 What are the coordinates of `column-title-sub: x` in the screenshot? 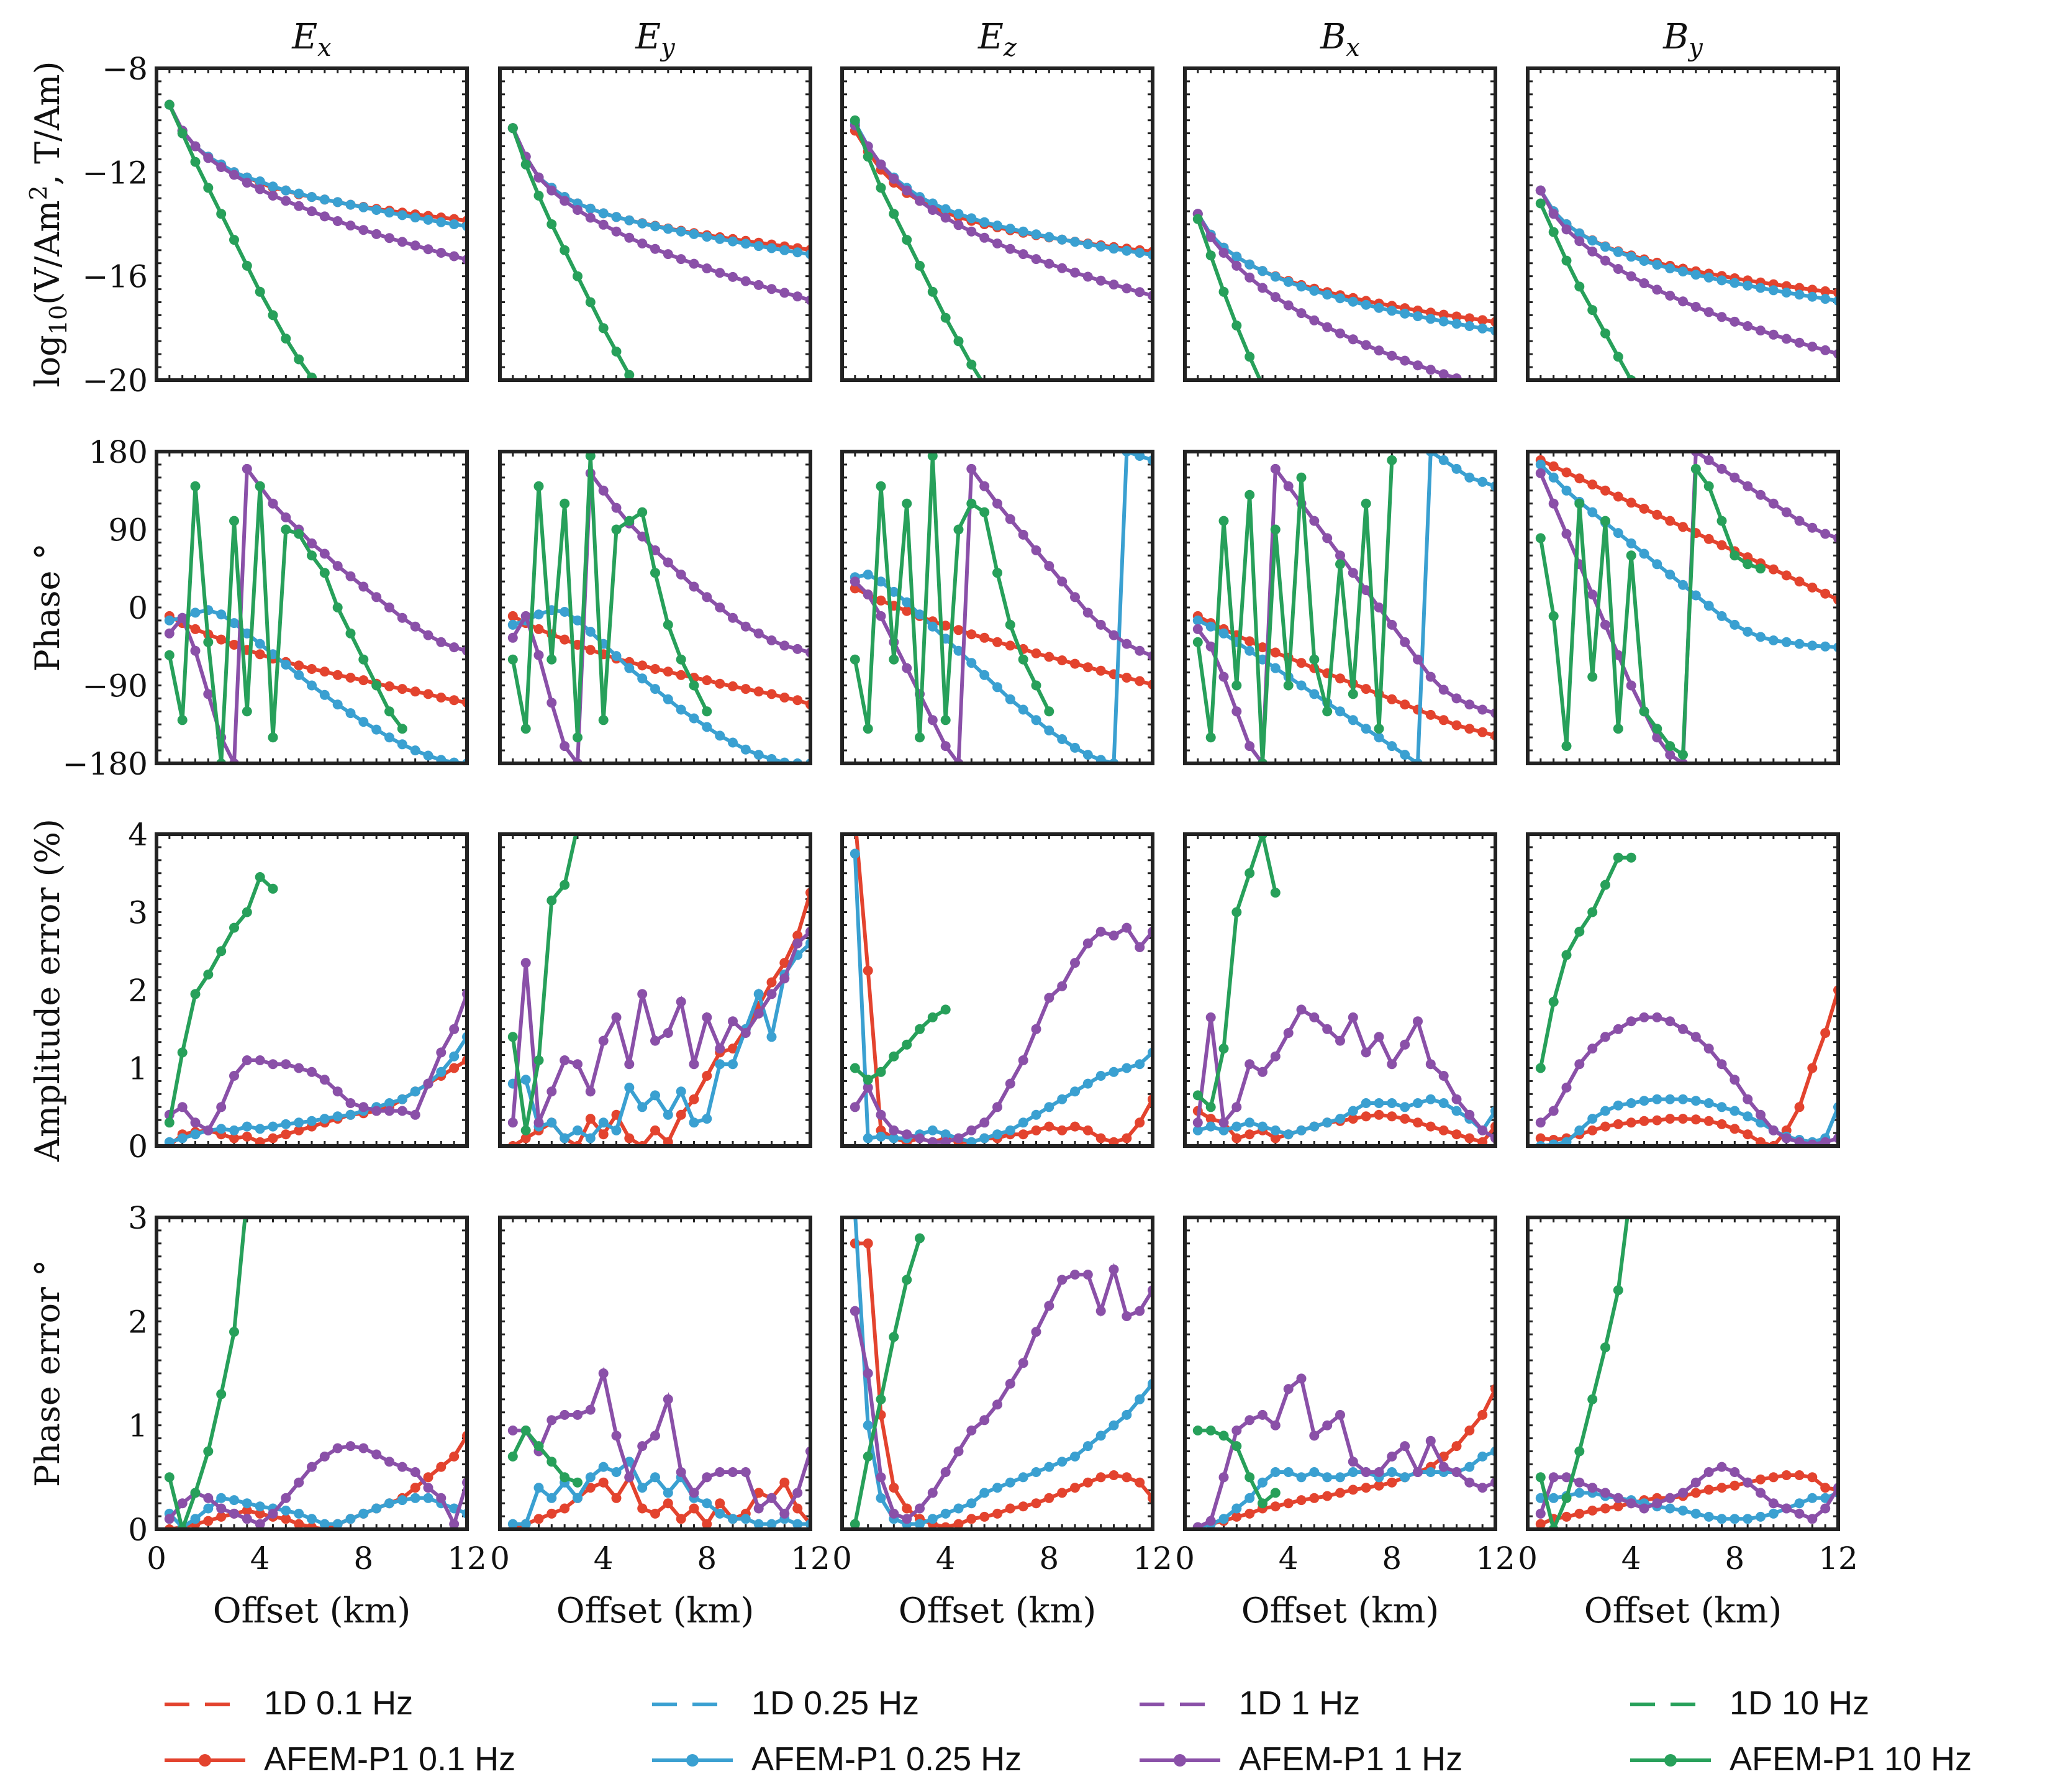 It's located at (324, 48).